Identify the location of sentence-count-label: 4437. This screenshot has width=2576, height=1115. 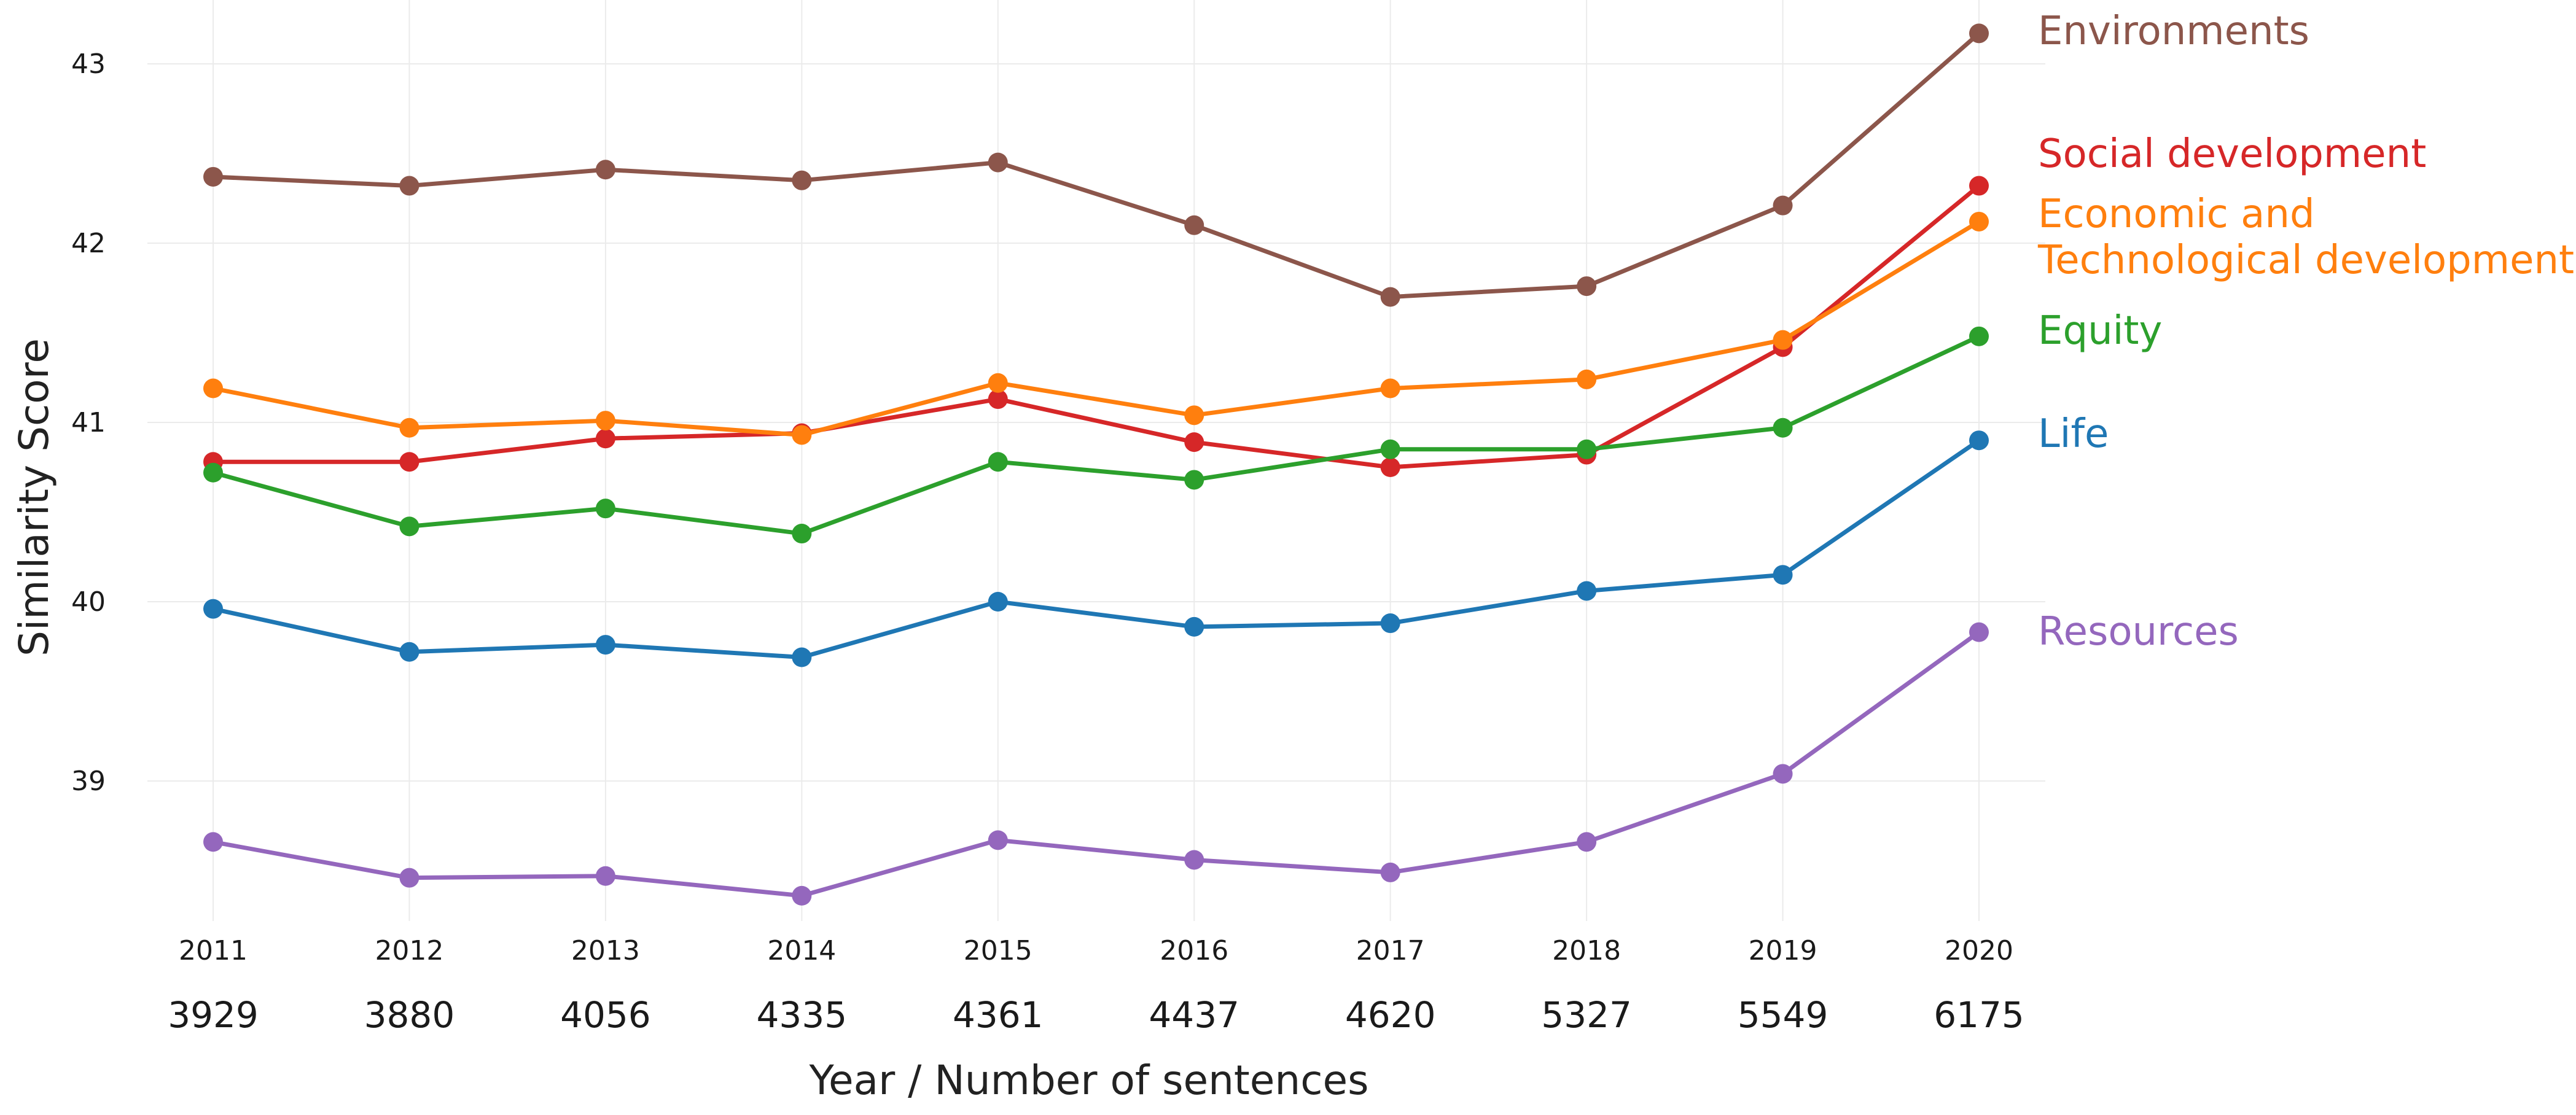
(1194, 1015).